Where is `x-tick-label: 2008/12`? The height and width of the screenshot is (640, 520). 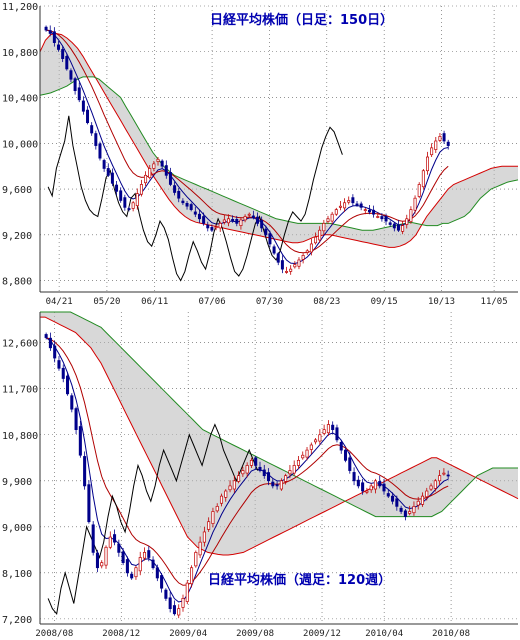 x-tick-label: 2008/12 is located at coordinates (121, 634).